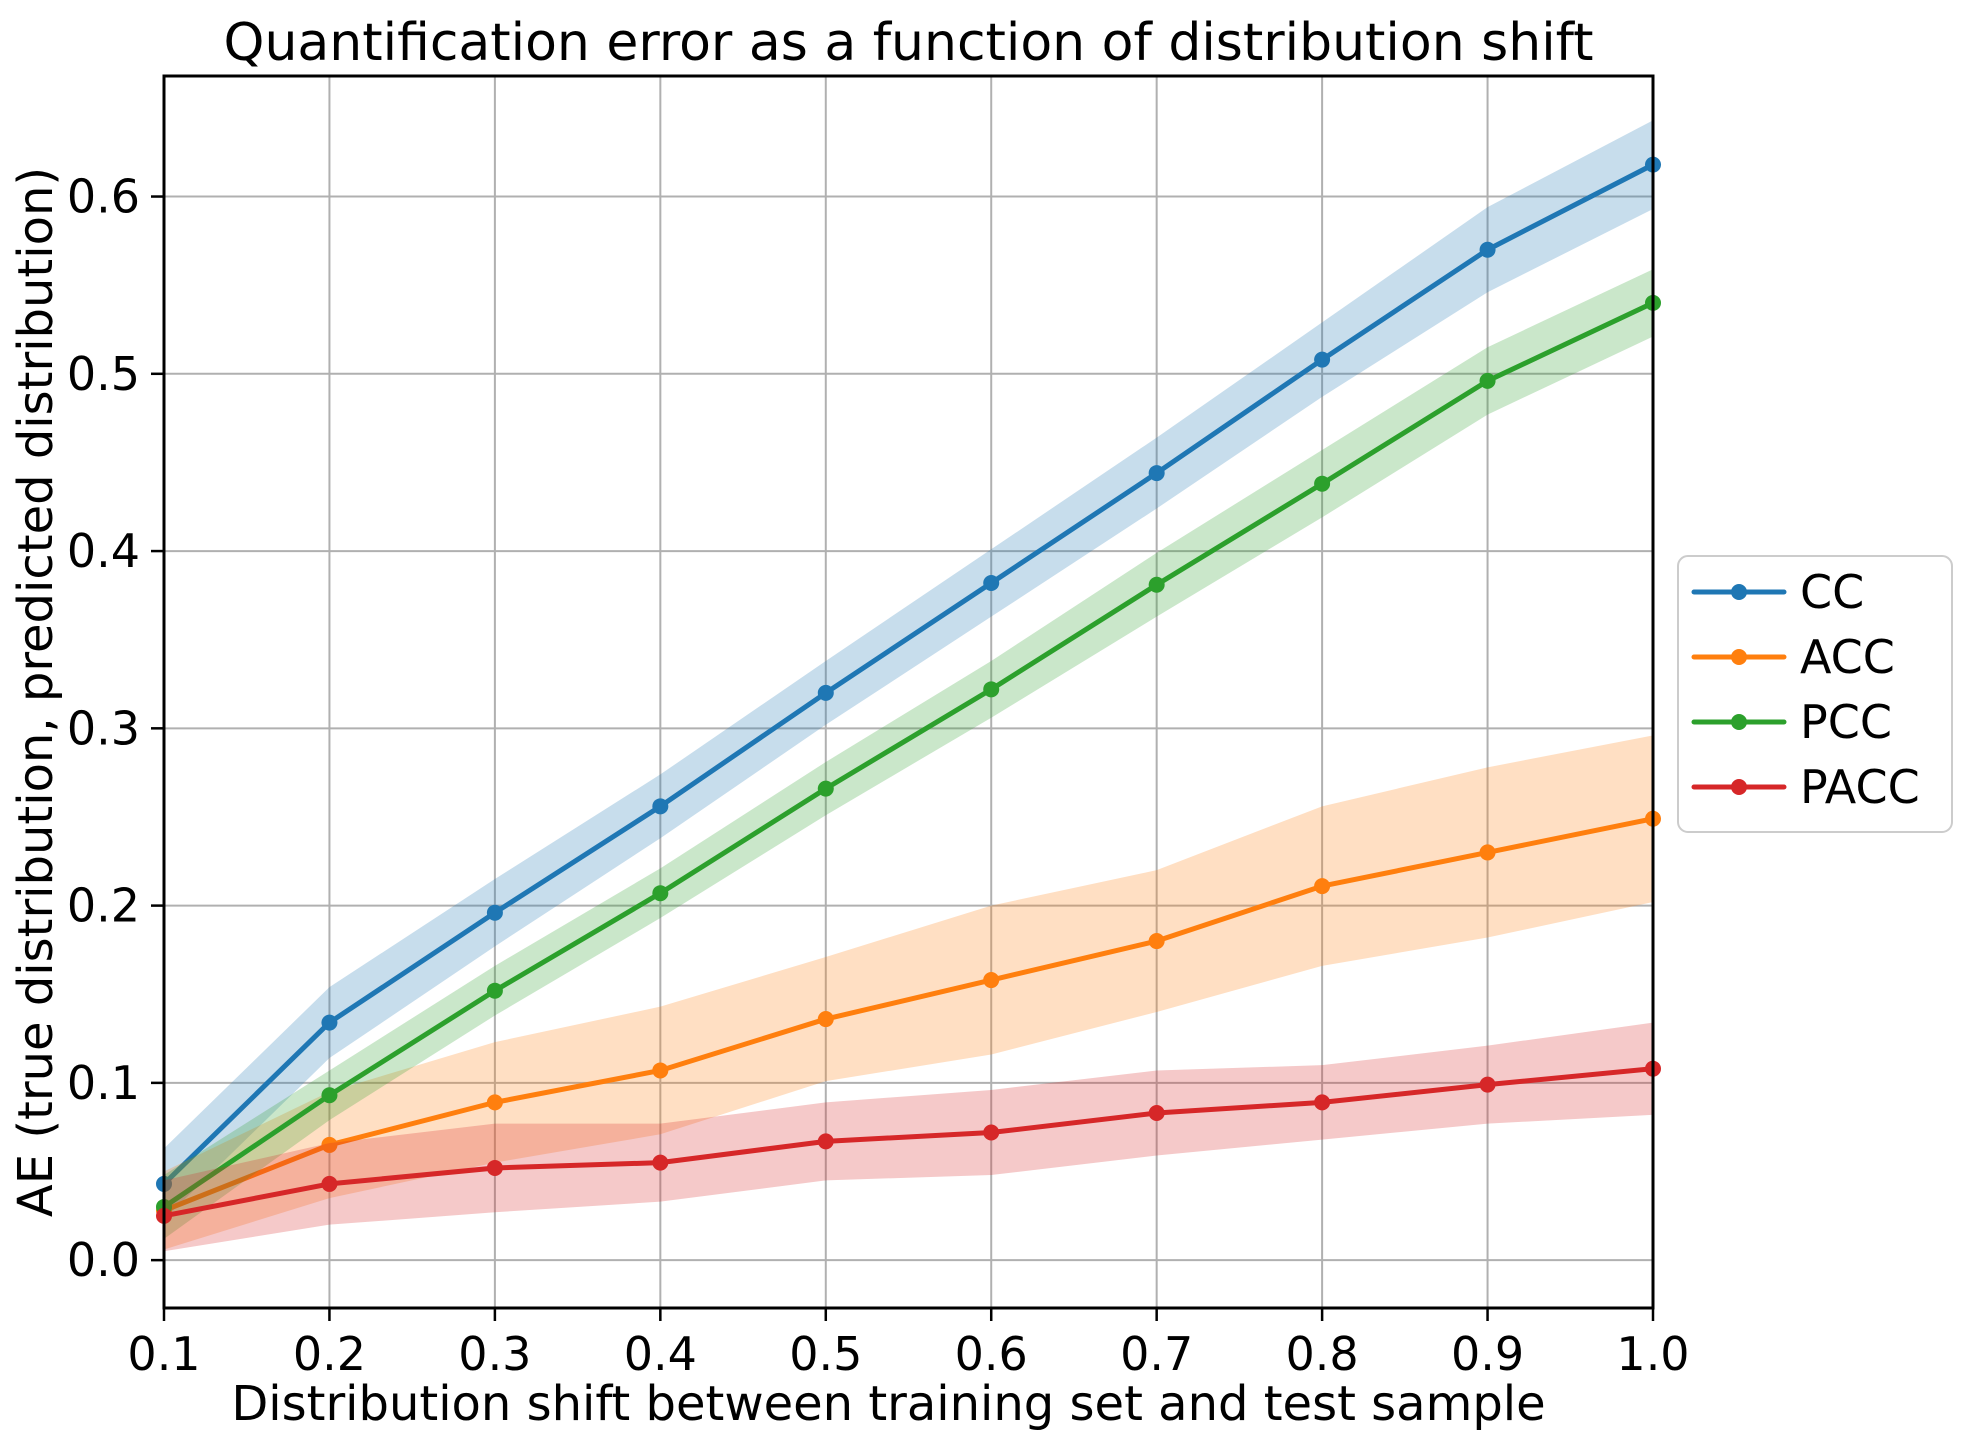 The image size is (1969, 1446). Describe the element at coordinates (1156, 1354) in the screenshot. I see `svg-text: 0.7` at that location.